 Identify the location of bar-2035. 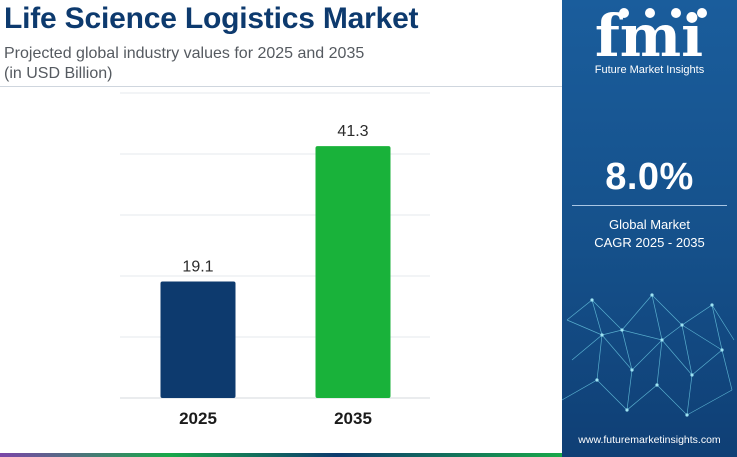
(353, 272).